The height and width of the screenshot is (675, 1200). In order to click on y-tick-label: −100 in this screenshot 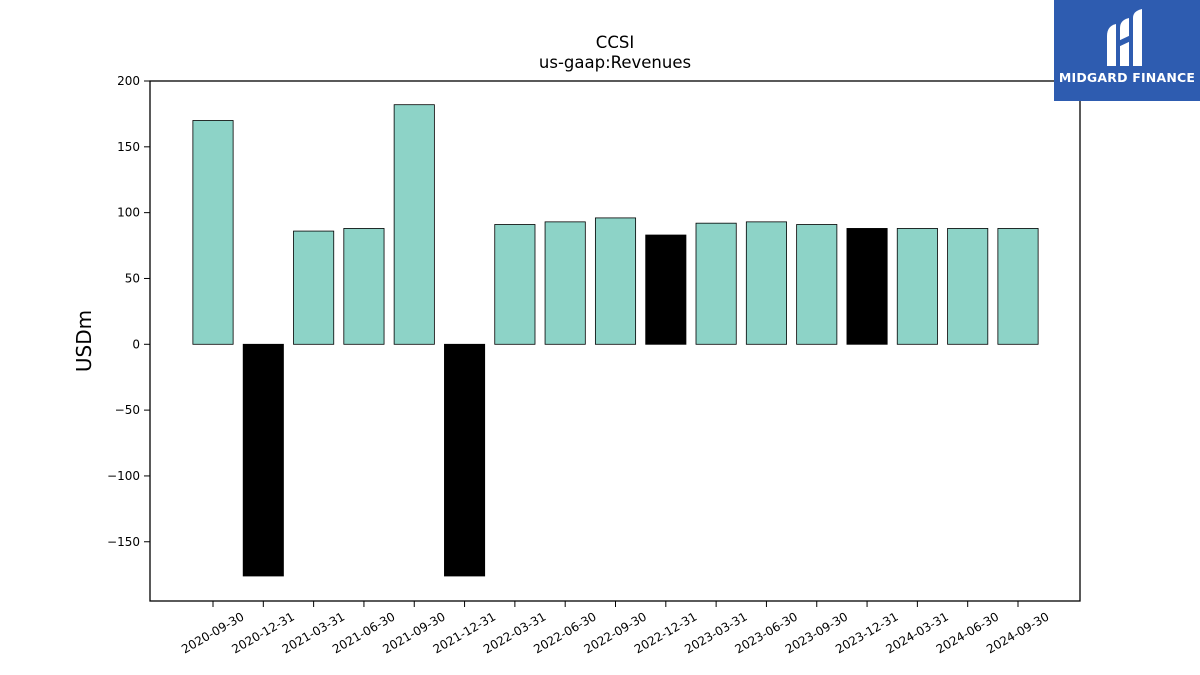, I will do `click(123, 476)`.